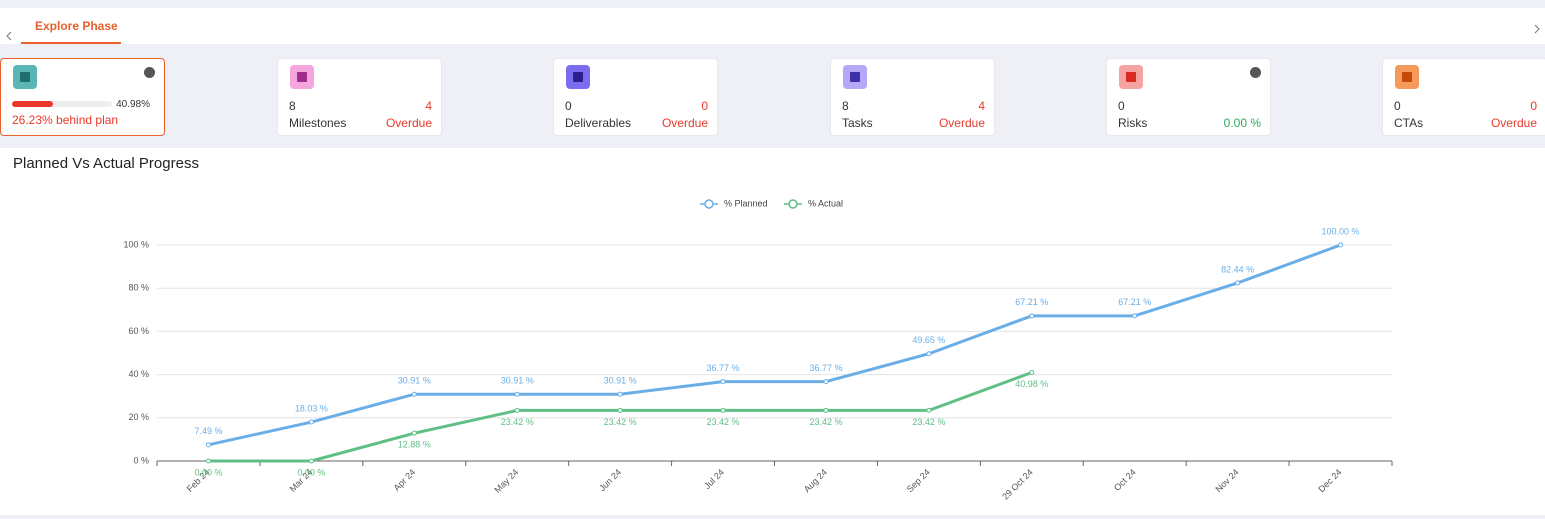  What do you see at coordinates (1463, 97) in the screenshot?
I see `card: 0 CTAs 0 Overdue` at bounding box center [1463, 97].